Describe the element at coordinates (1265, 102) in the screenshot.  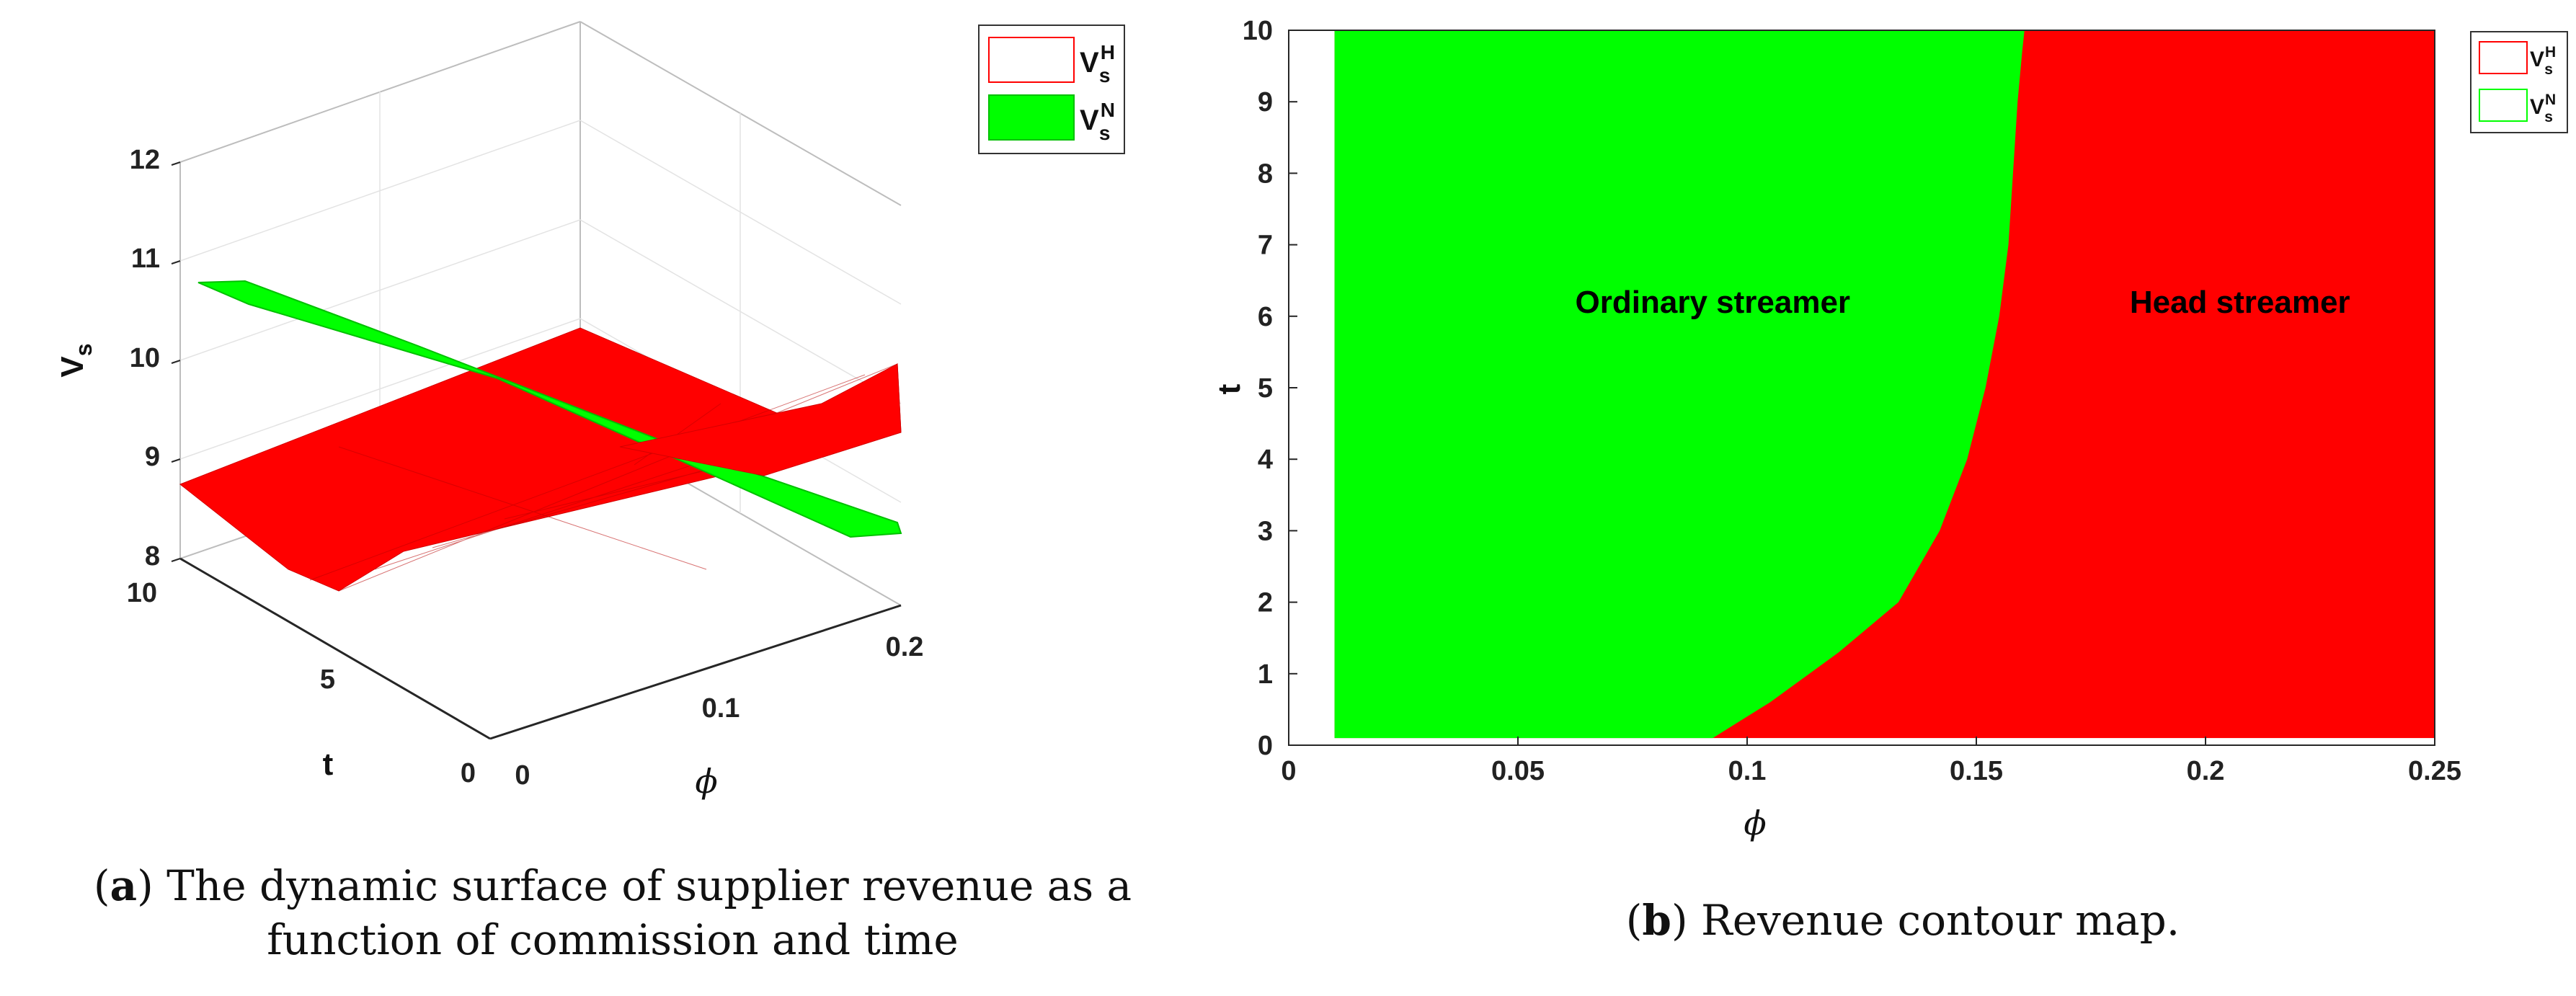
I see `y-tick-label: 9` at that location.